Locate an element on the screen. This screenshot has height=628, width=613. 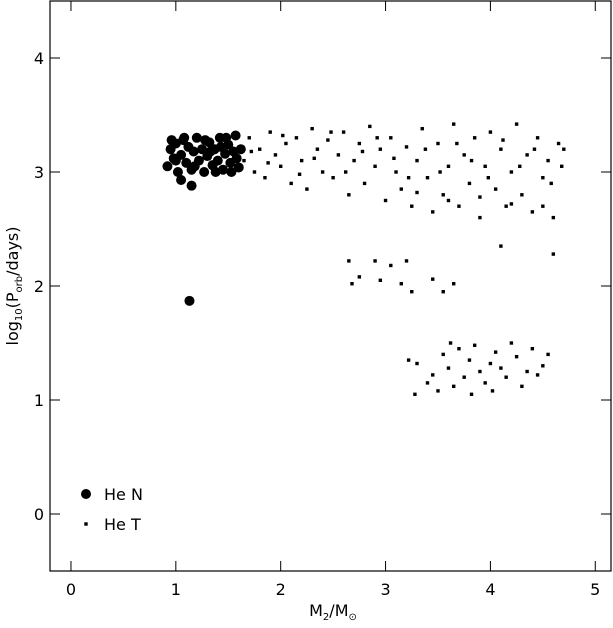
x-tick-label: 1 is located at coordinates (176, 589).